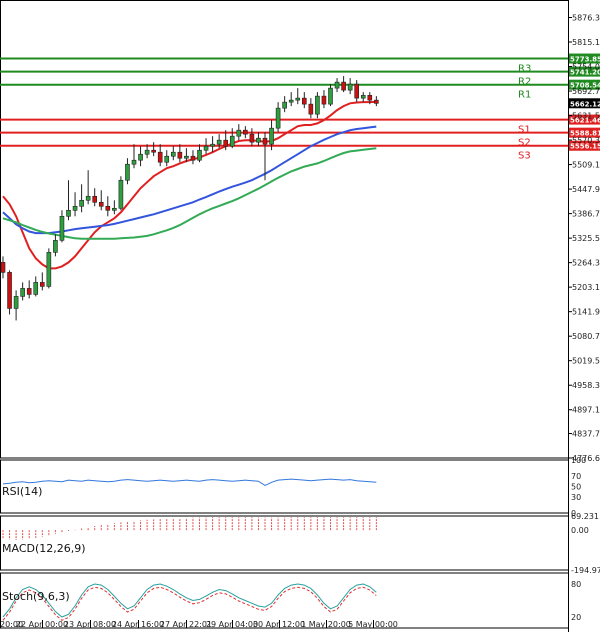 The image size is (600, 632). What do you see at coordinates (189, 603) in the screenshot?
I see `stoch-signal-line` at bounding box center [189, 603].